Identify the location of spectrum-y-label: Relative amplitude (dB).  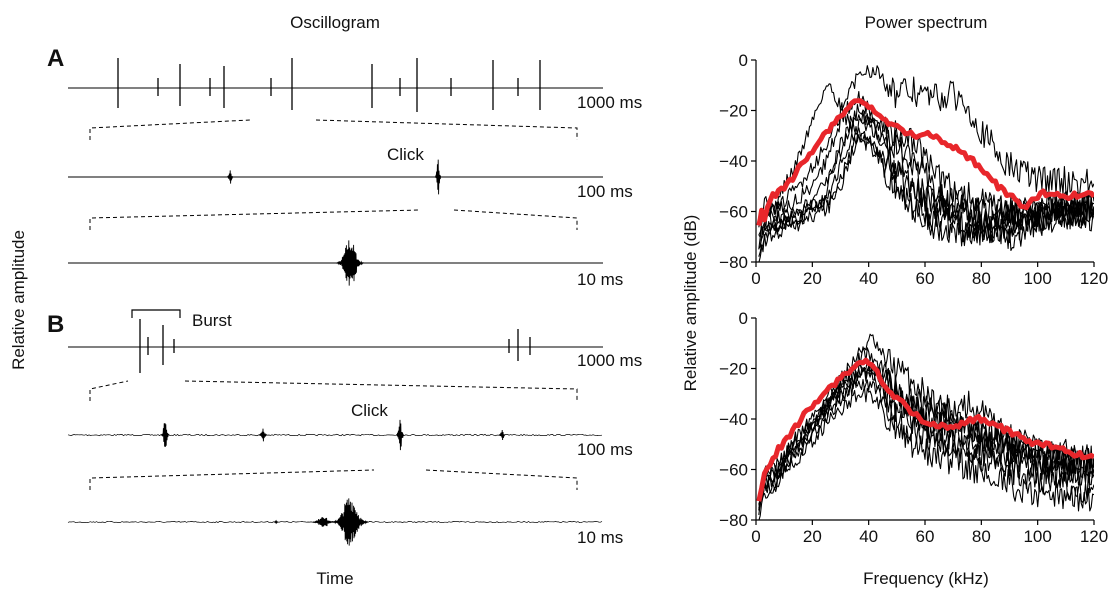
(690, 303).